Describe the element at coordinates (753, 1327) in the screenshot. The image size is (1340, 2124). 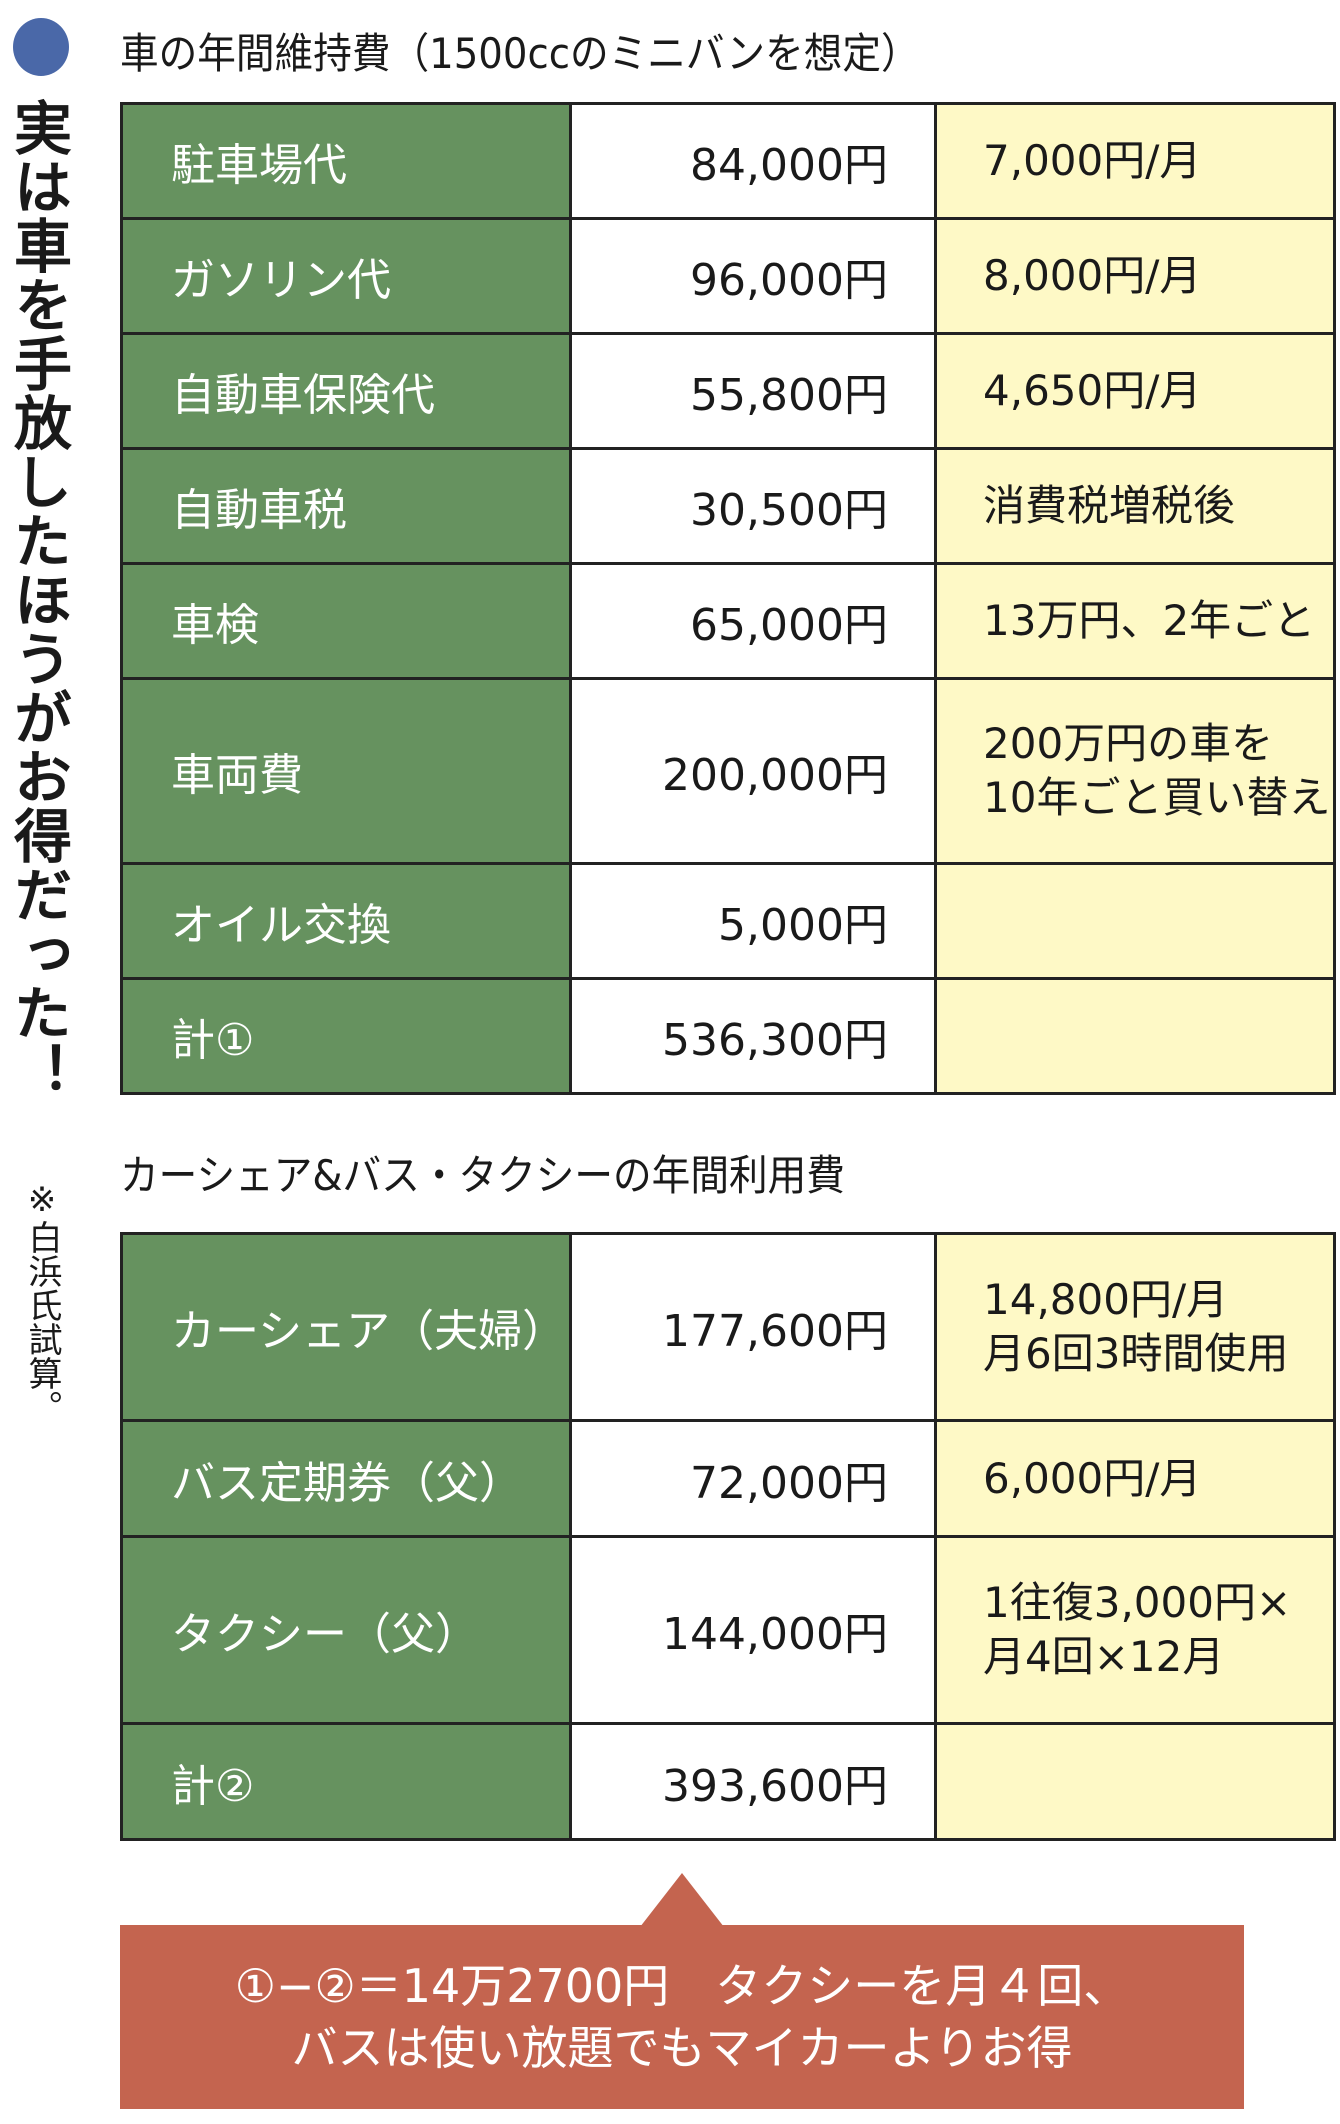
I see `row-amount: 177,600円` at that location.